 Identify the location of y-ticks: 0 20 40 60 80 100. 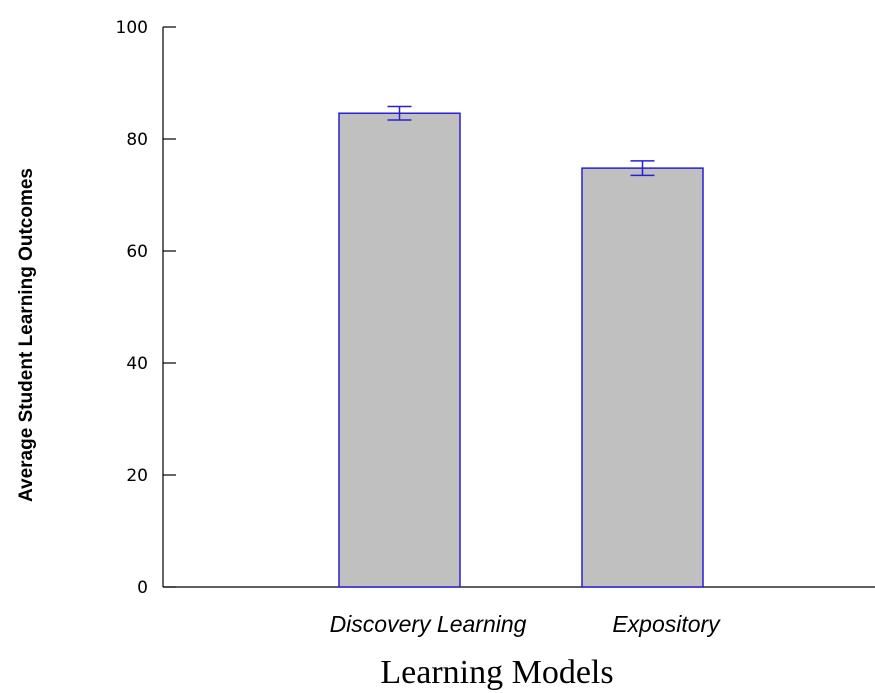
(146, 308).